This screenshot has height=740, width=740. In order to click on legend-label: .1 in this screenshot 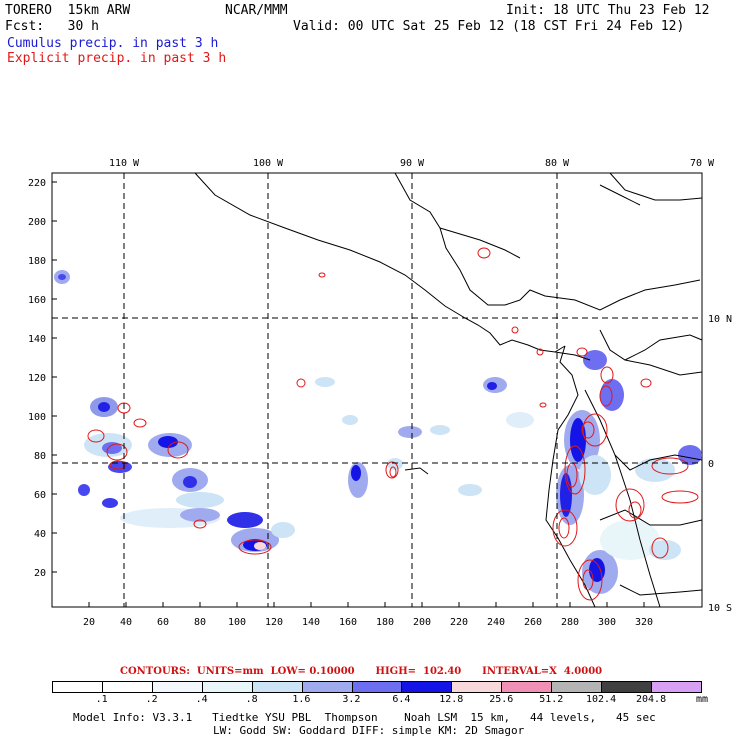, I will do `click(101, 699)`.